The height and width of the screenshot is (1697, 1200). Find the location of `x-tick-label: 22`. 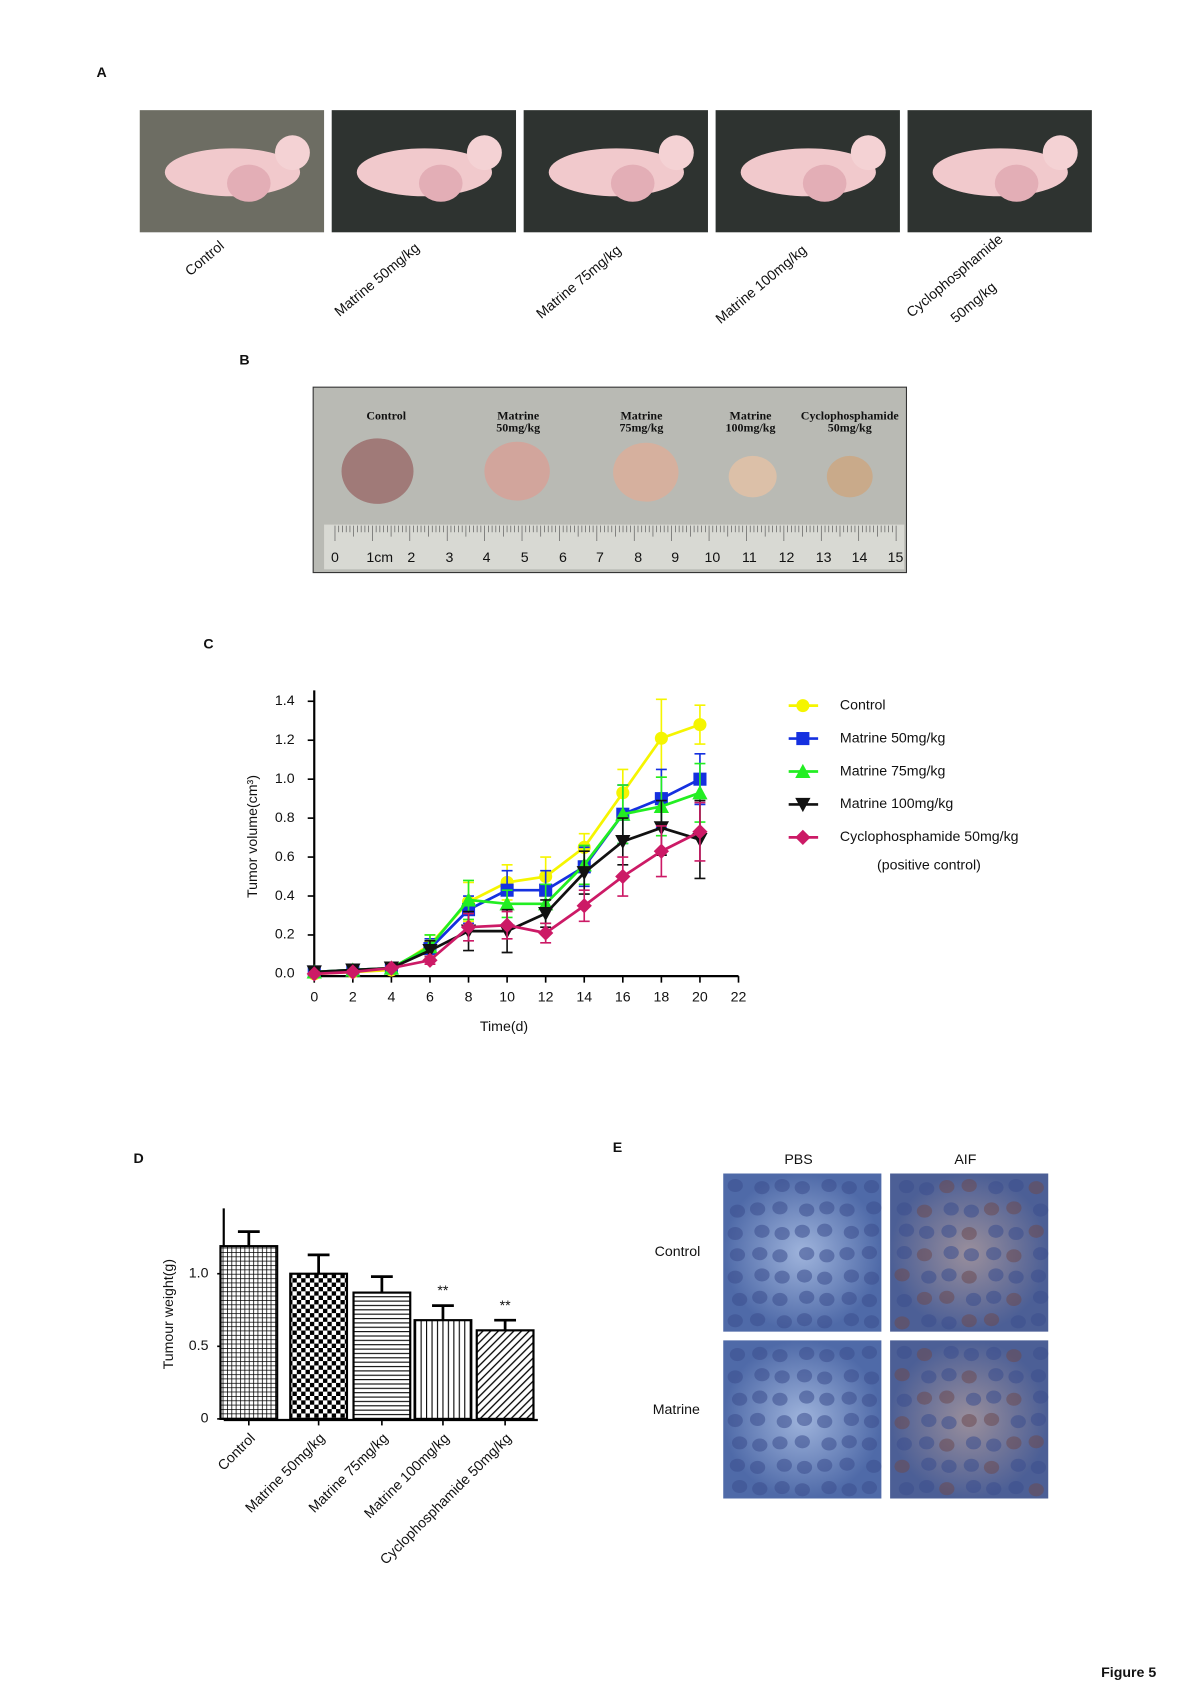

x-tick-label: 22 is located at coordinates (739, 998).